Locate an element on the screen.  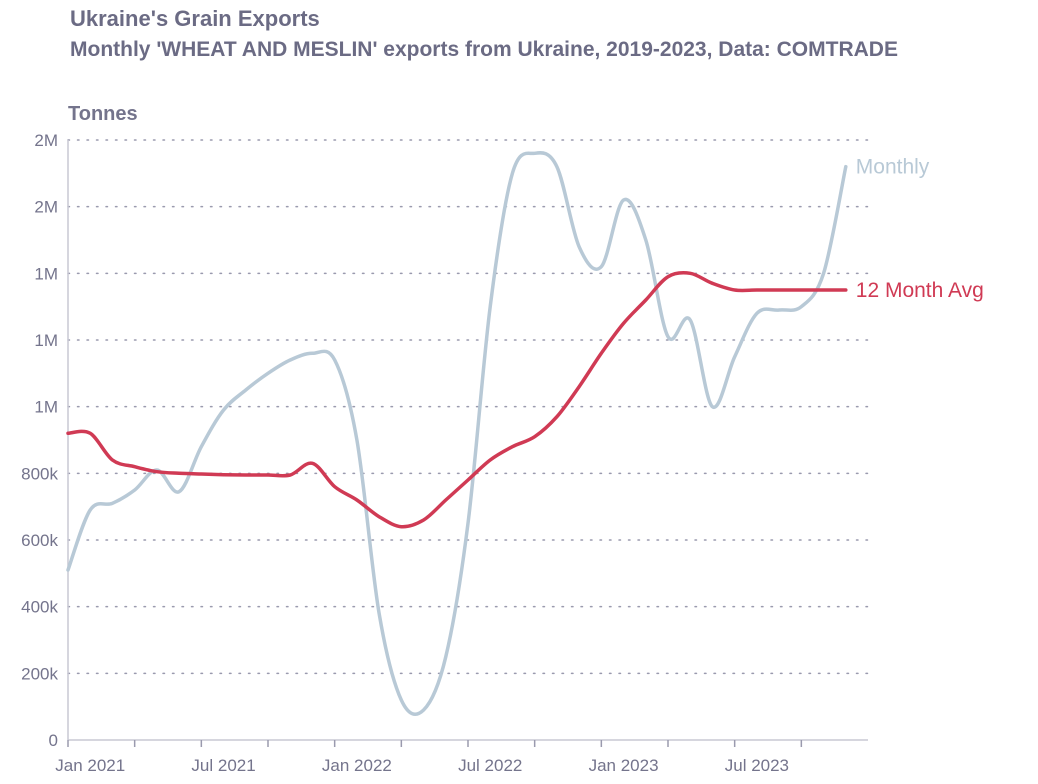
series-label: Monthly is located at coordinates (893, 167).